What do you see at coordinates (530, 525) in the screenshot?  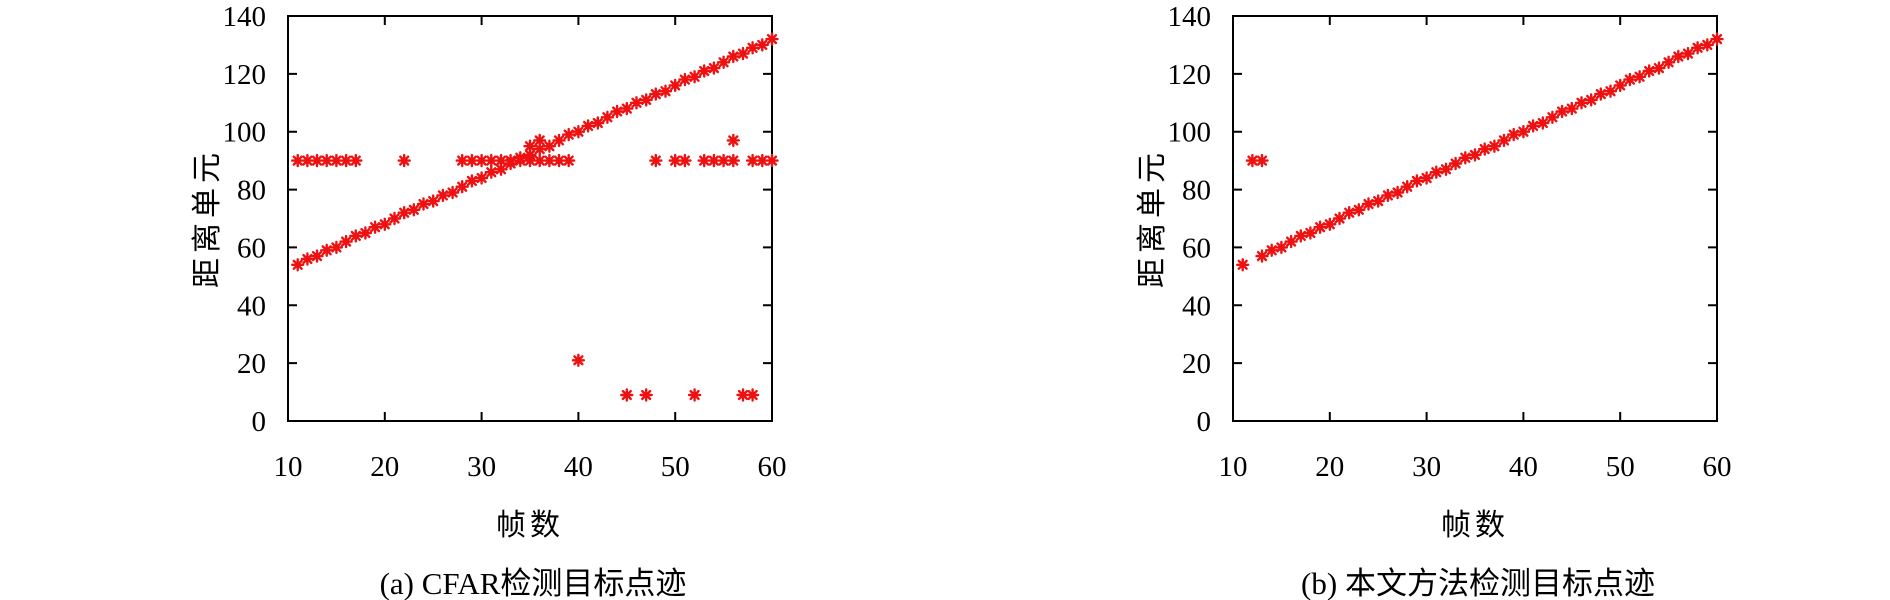 I see `x-axis-label-a: 帧数` at bounding box center [530, 525].